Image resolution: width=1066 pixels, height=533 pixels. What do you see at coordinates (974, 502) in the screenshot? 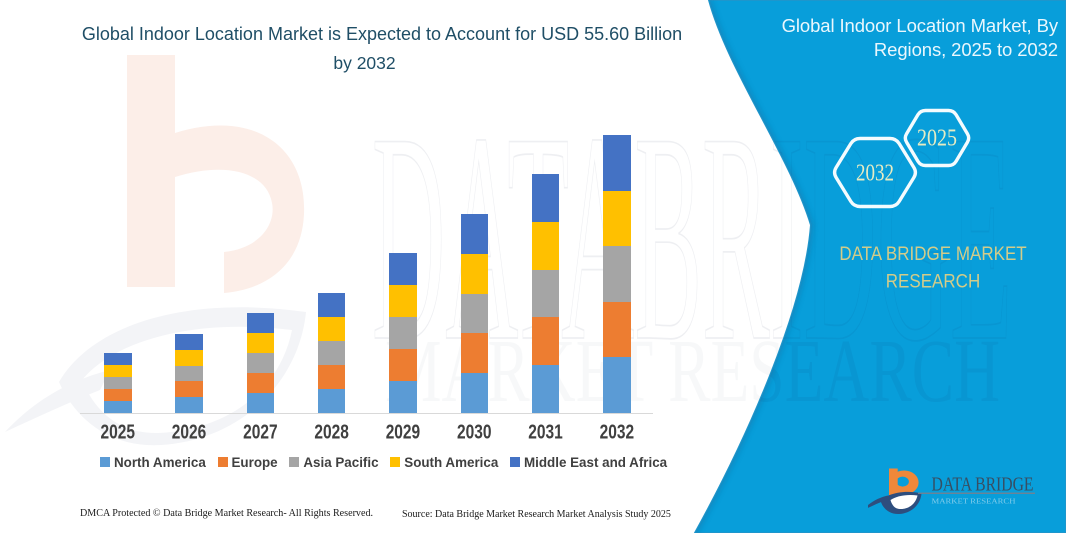
I see `svg-text: MARKET RESEARCH` at bounding box center [974, 502].